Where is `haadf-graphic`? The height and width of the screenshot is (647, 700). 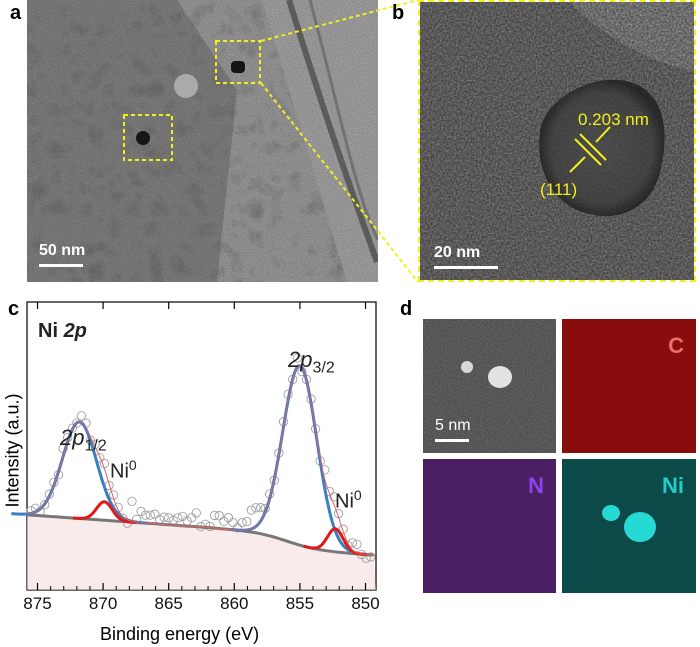
haadf-graphic is located at coordinates (489, 386).